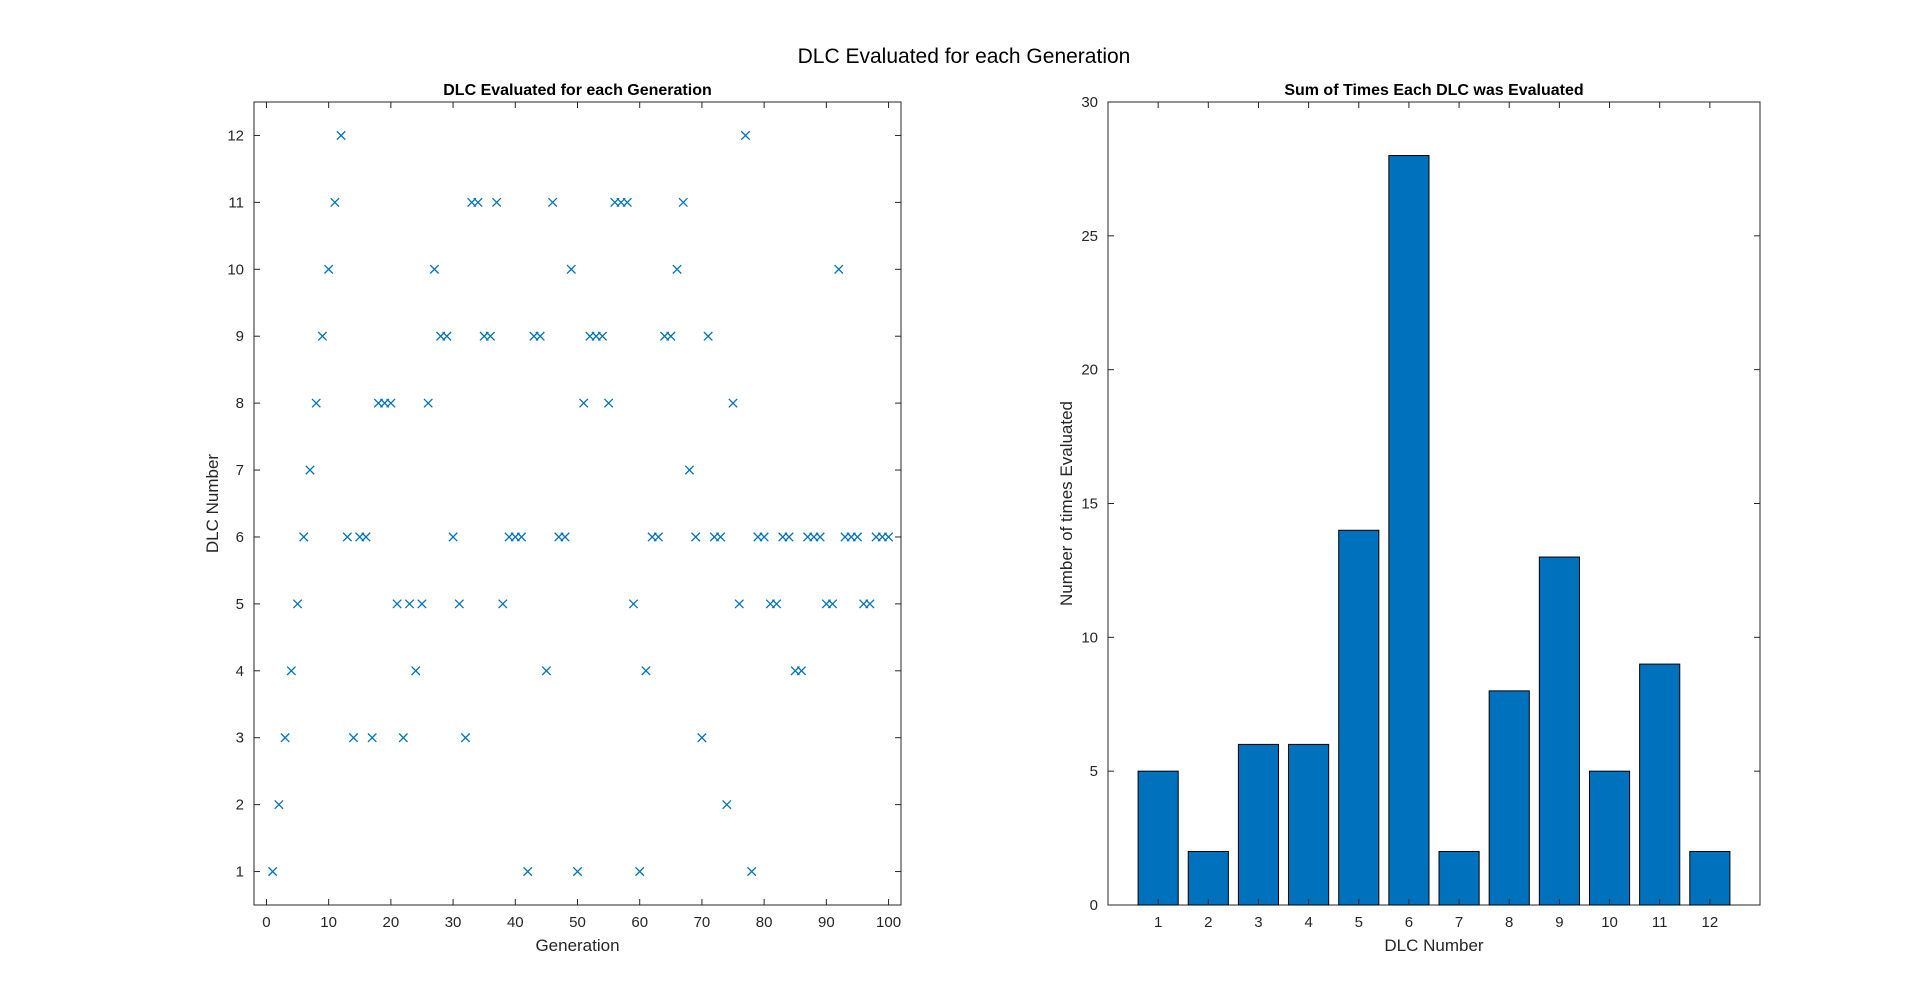 The height and width of the screenshot is (1003, 1920). Describe the element at coordinates (1433, 90) in the screenshot. I see `bar-title: Sum of Times Each DLC was Evaluated` at that location.